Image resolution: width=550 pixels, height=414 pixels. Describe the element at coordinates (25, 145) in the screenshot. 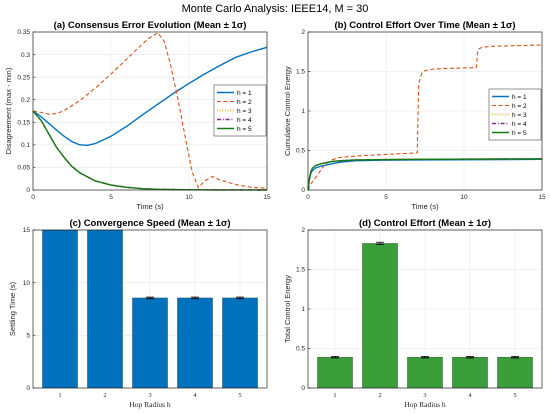

I see `y-tick-label: 0.1` at that location.